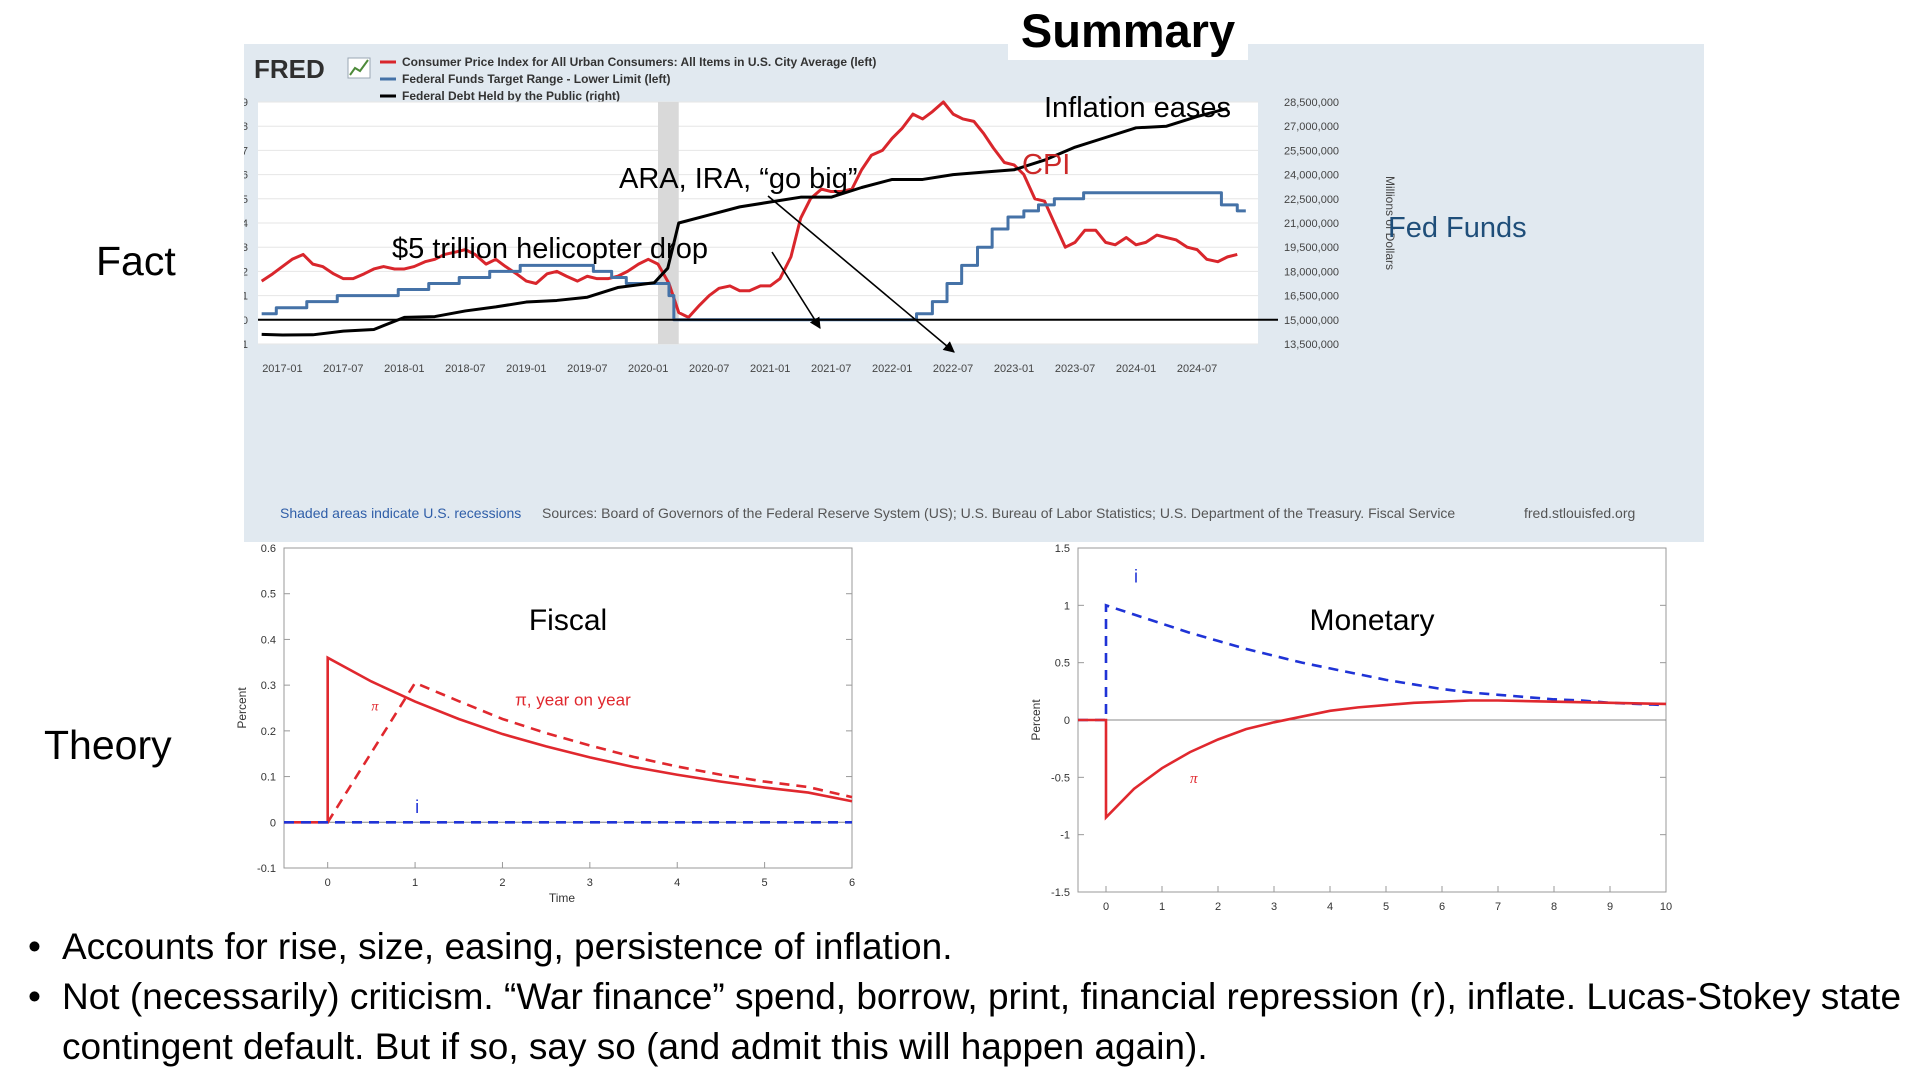 The height and width of the screenshot is (1080, 1920). I want to click on x-tick: 2023-01, so click(1014, 369).